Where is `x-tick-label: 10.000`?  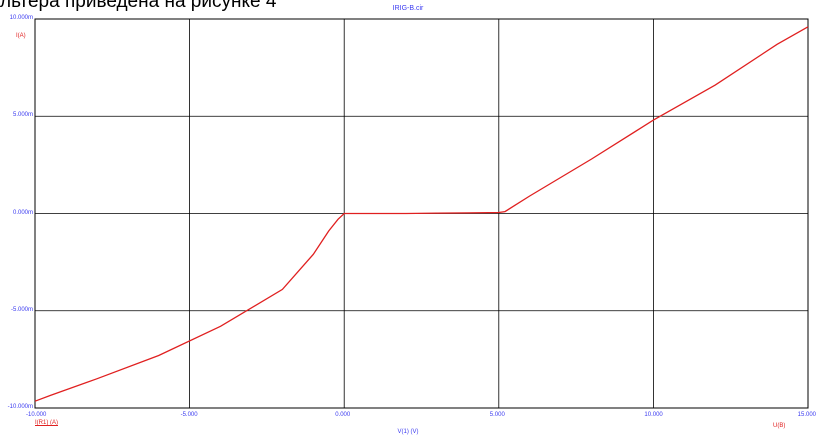
x-tick-label: 10.000 is located at coordinates (653, 415).